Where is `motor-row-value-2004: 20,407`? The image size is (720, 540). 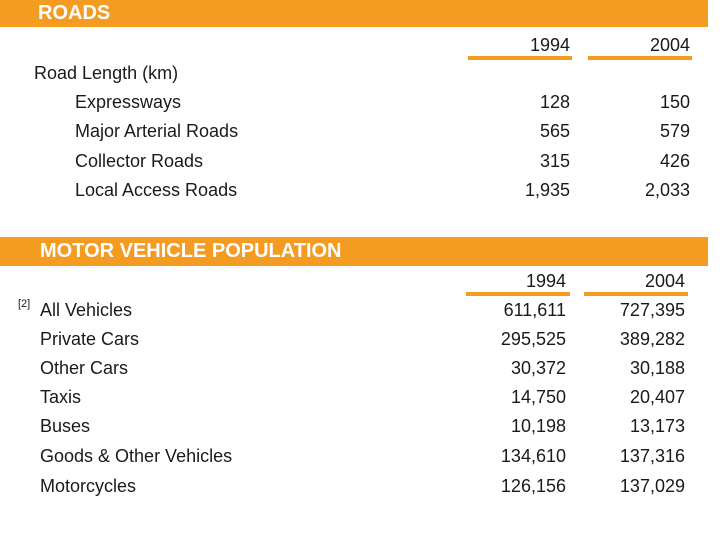 motor-row-value-2004: 20,407 is located at coordinates (657, 397).